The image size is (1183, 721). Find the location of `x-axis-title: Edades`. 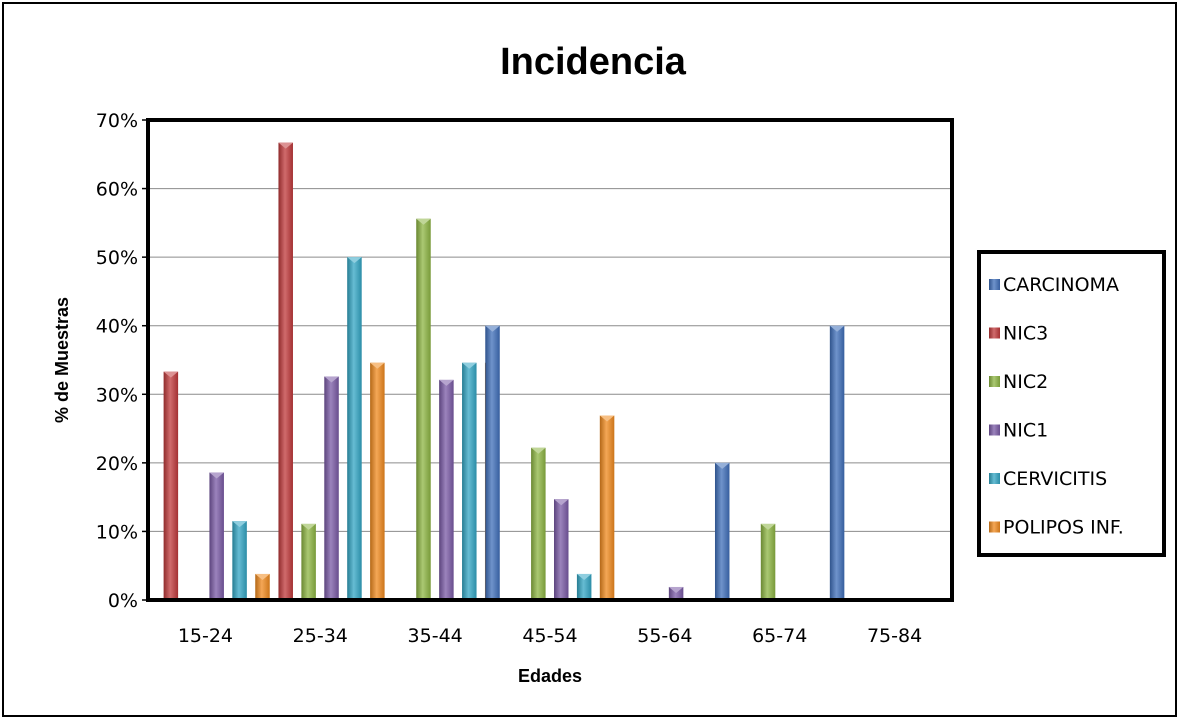

x-axis-title: Edades is located at coordinates (550, 676).